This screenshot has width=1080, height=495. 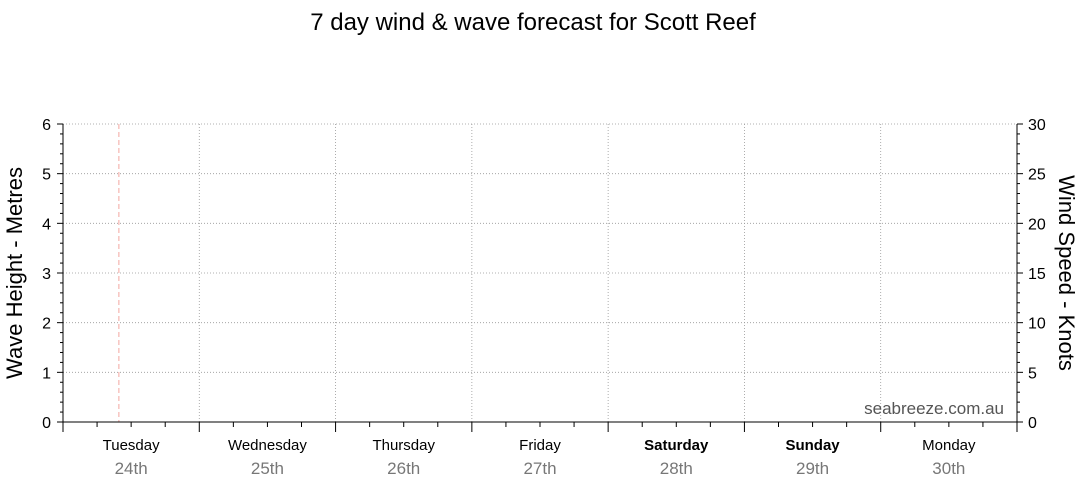 What do you see at coordinates (14, 273) in the screenshot?
I see `y-left-axis-label: Wave Height - Metres` at bounding box center [14, 273].